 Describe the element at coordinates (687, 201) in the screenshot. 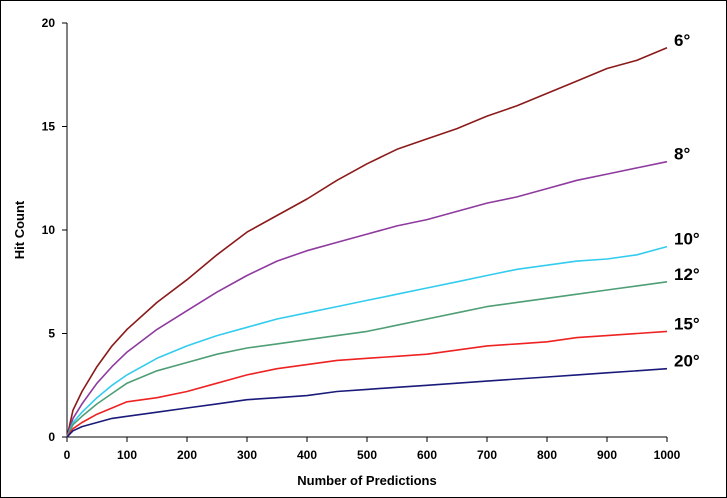

I see `series-labels: 6° 8° 10° 12° 15° 20°` at that location.